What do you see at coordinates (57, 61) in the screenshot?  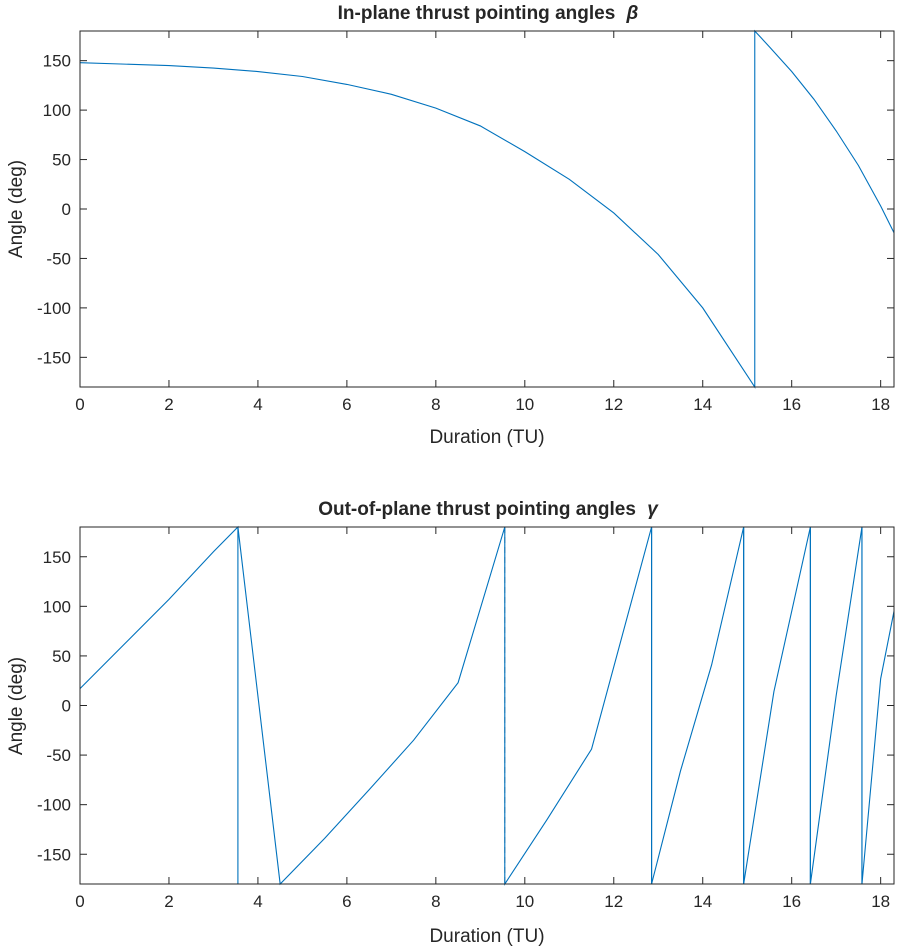 I see `beta-ytick-label: 150` at bounding box center [57, 61].